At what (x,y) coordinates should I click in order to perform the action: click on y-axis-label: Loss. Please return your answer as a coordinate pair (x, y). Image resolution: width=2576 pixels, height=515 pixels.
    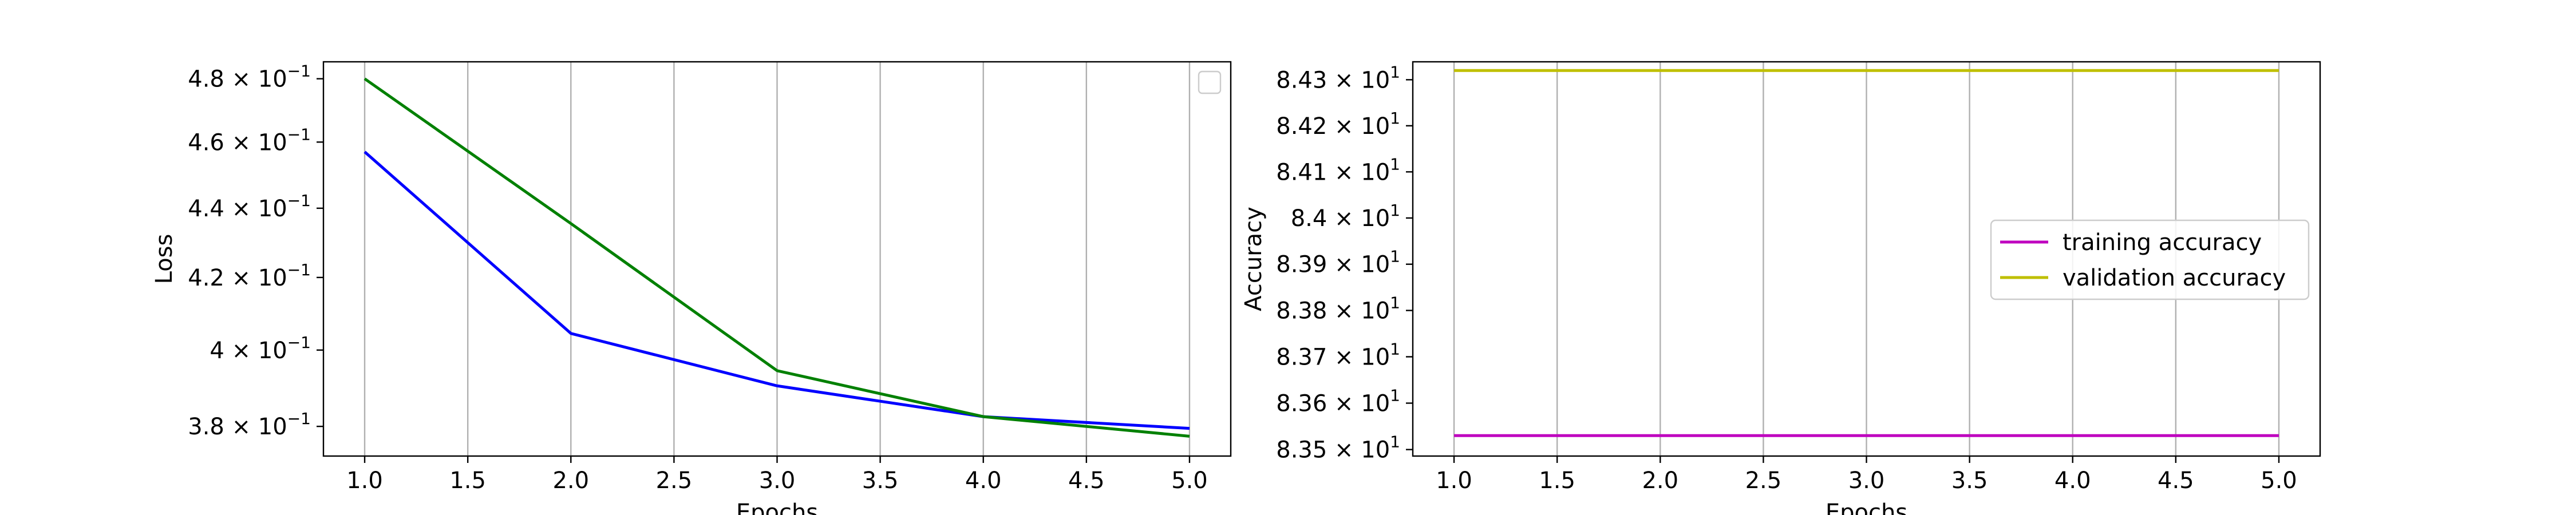
    Looking at the image, I should click on (164, 259).